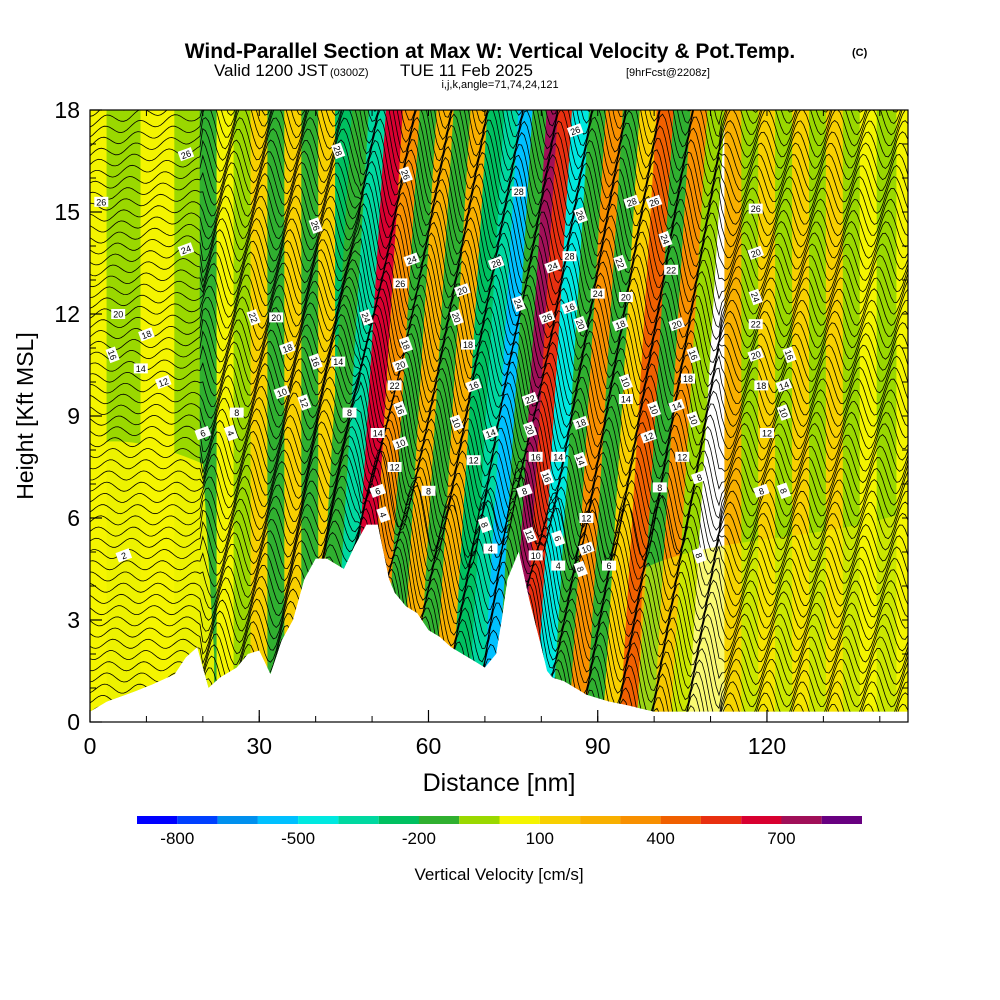  I want to click on colorbar-tick-label: 400, so click(660, 838).